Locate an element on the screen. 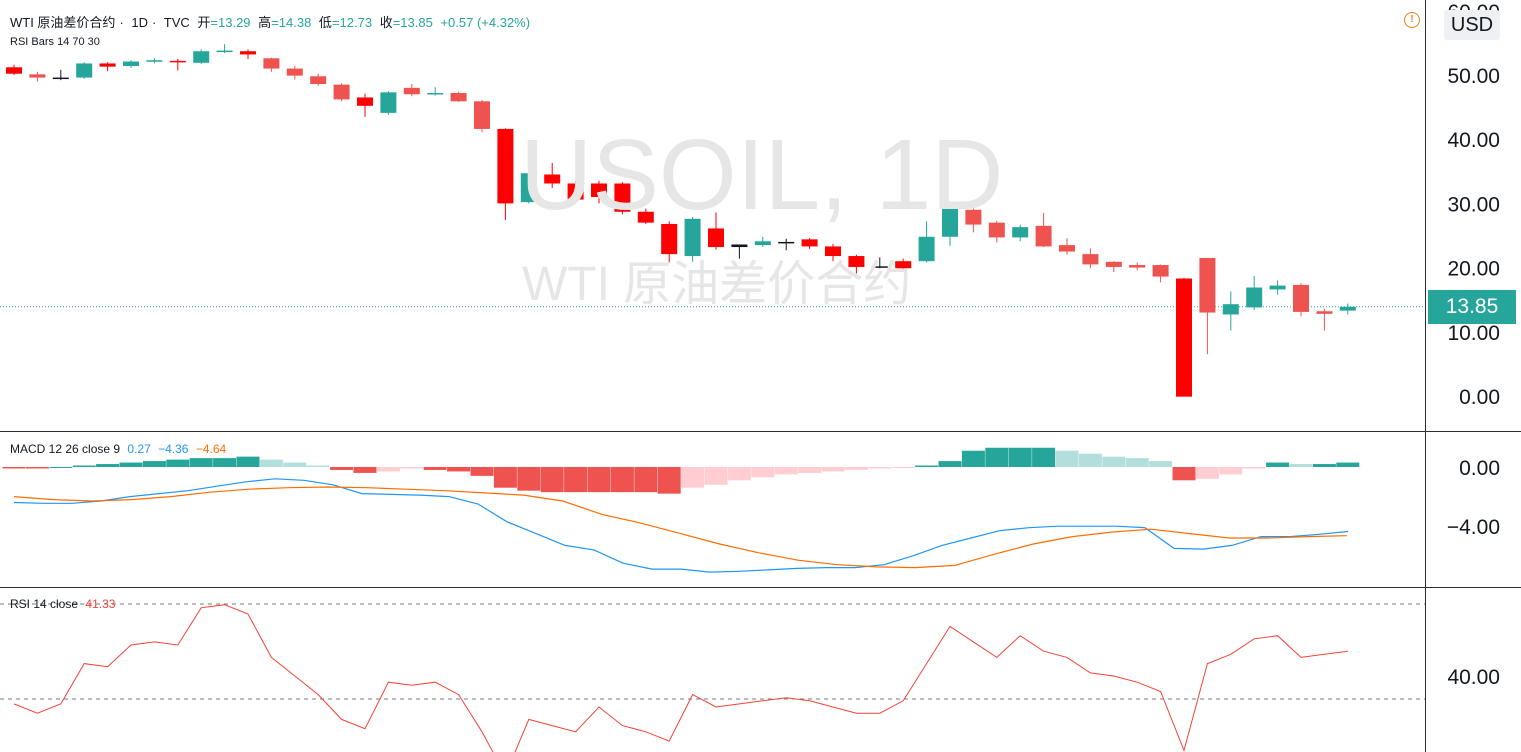  rsi-bars-legend: RSI Bars 14 70 30 is located at coordinates (55, 42).